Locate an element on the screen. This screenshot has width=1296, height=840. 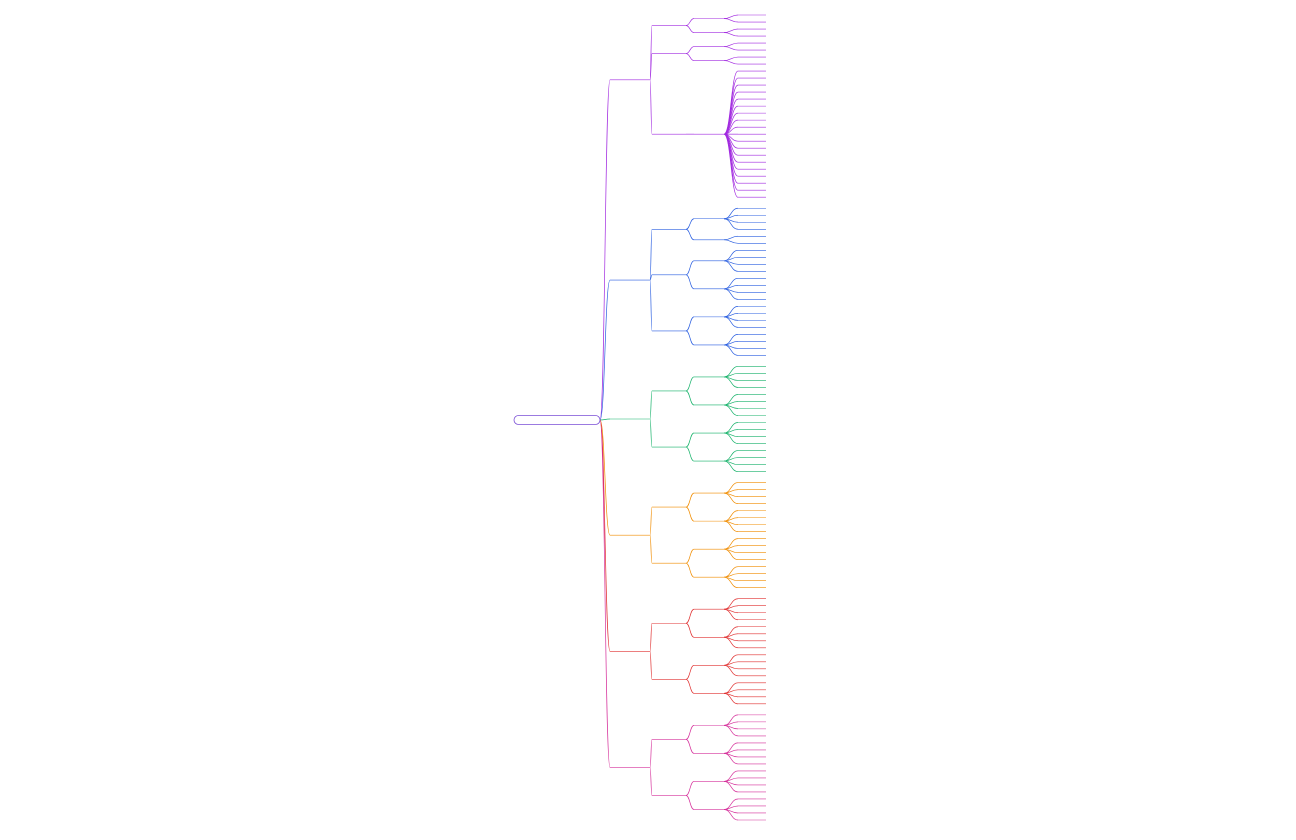
mind-map-links is located at coordinates (669, 417).